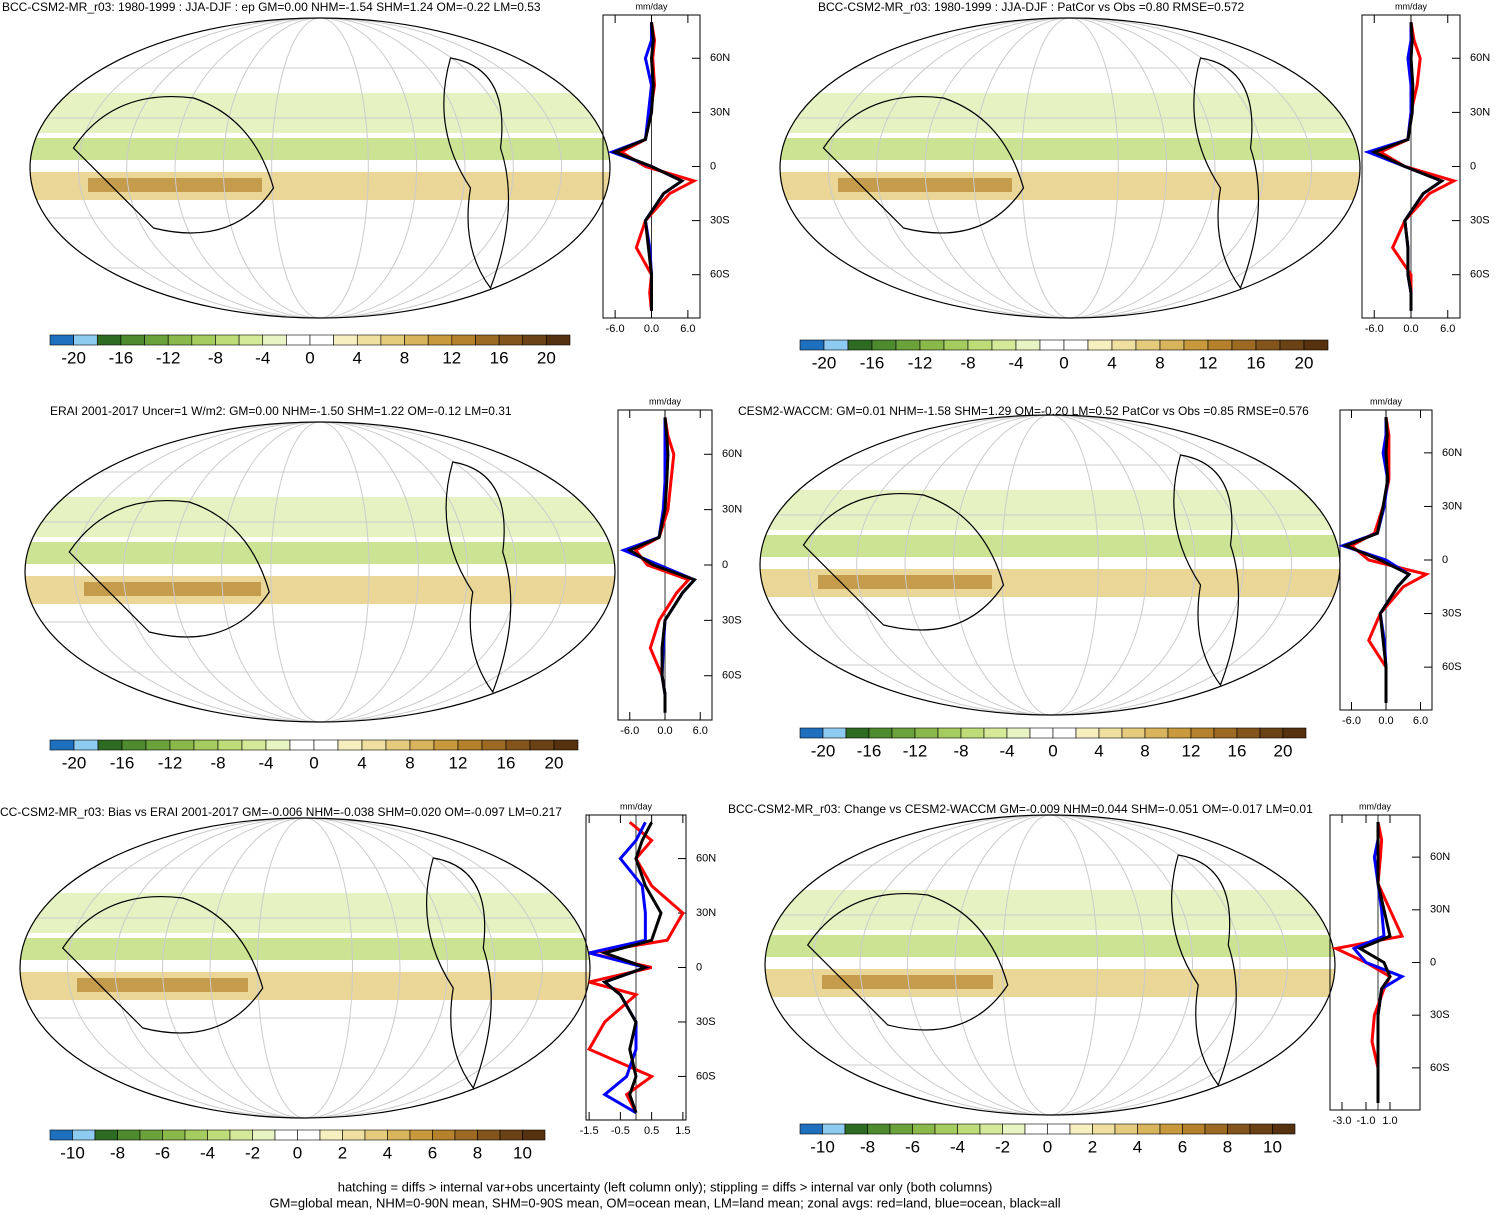  Describe the element at coordinates (912, 1146) in the screenshot. I see `colorbar-label: -6` at that location.